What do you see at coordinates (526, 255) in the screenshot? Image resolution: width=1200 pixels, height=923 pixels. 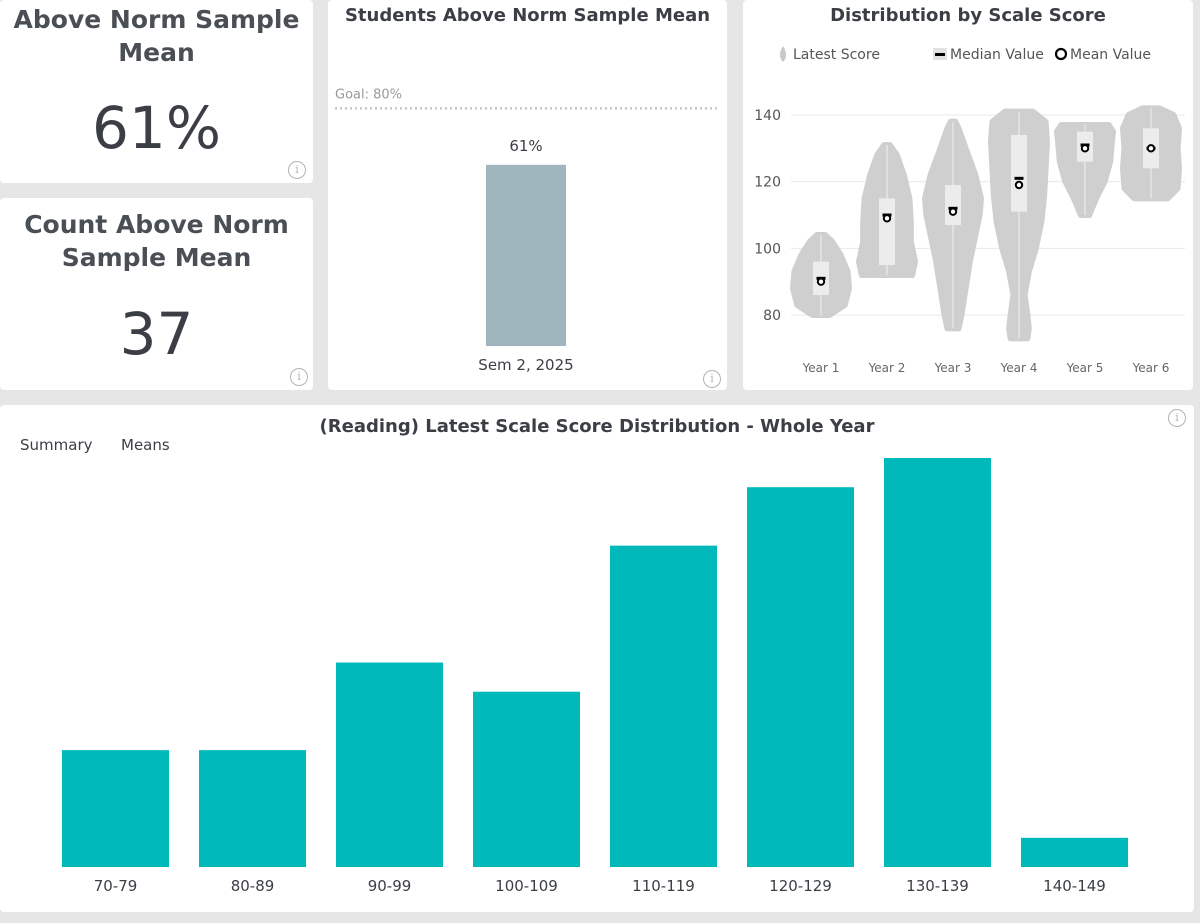 I see `bar-Sem 2, 2025` at bounding box center [526, 255].